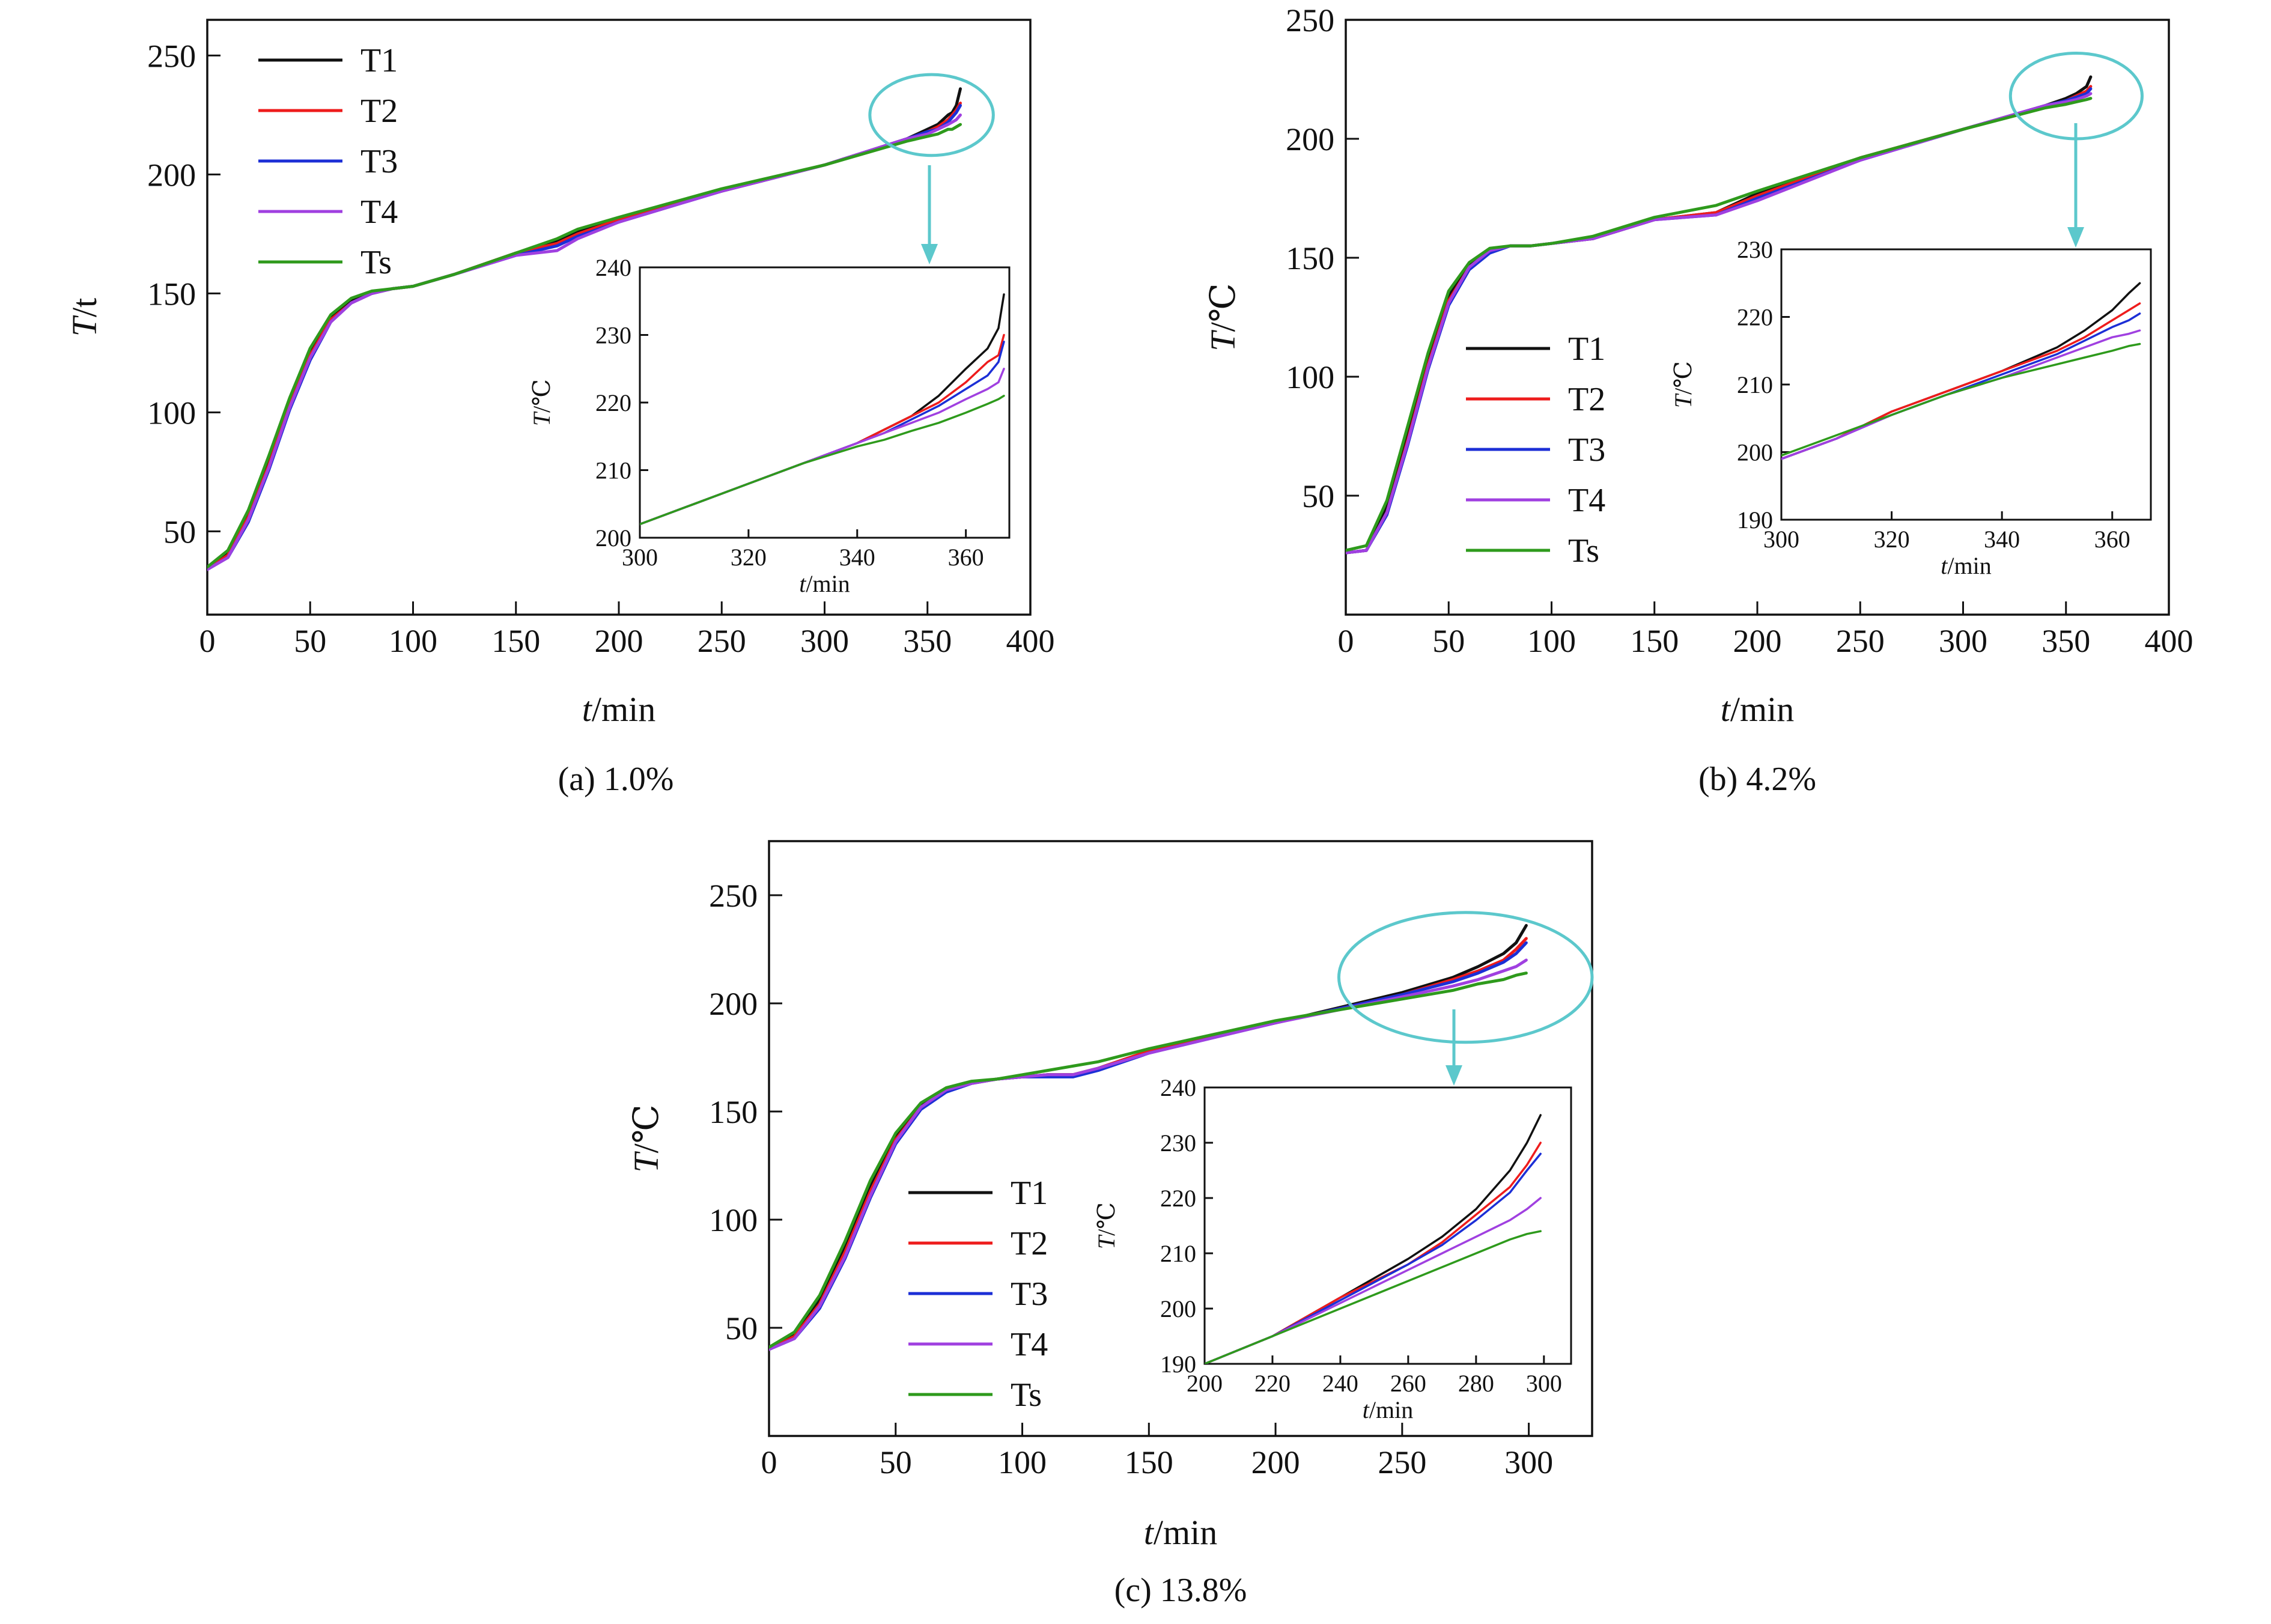 Image resolution: width=2271 pixels, height=1624 pixels. I want to click on panel-a-series-t4, so click(584, 342).